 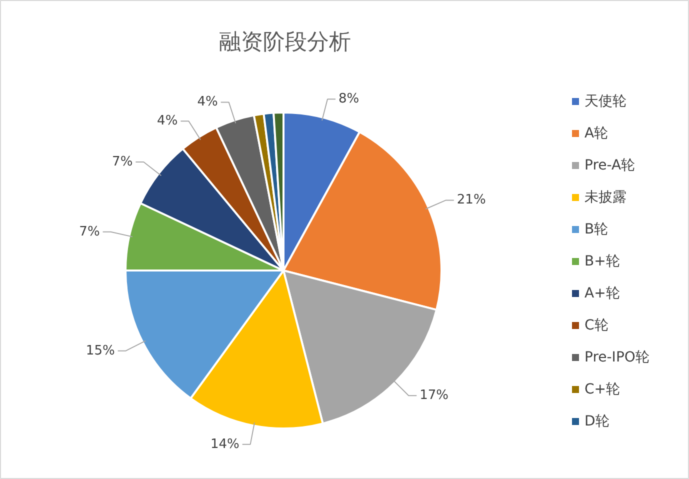 What do you see at coordinates (596, 326) in the screenshot?
I see `legend-label: C轮` at bounding box center [596, 326].